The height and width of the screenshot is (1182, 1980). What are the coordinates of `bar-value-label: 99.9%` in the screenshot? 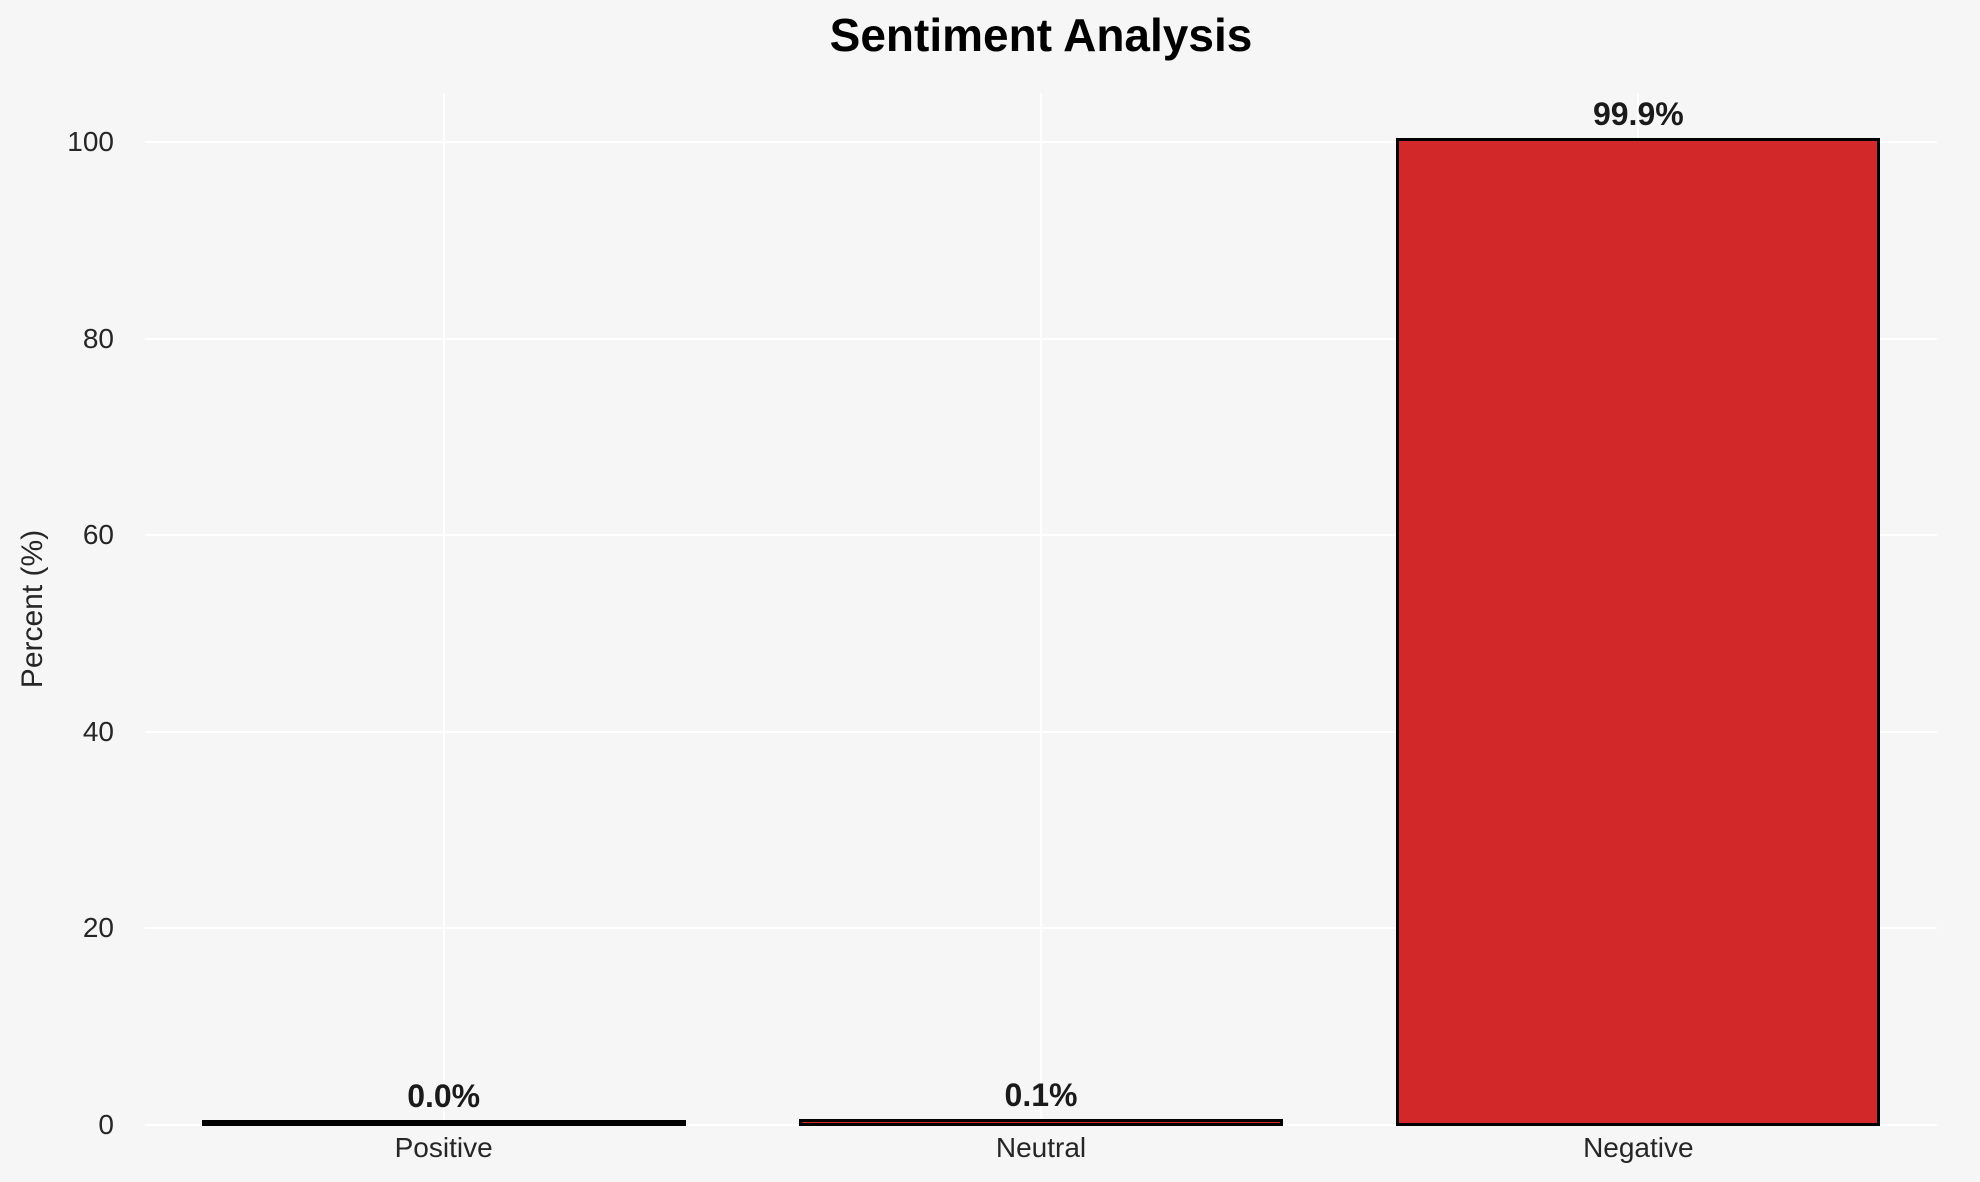 It's located at (1638, 114).